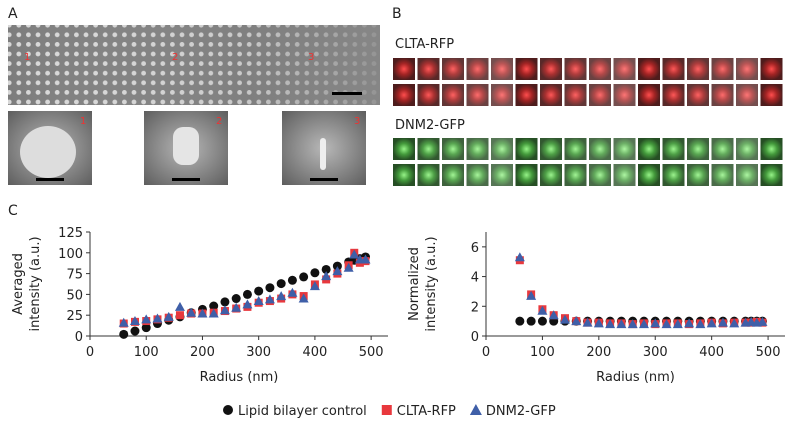 The width and height of the screenshot is (800, 427). What do you see at coordinates (13, 211) in the screenshot?
I see `panel-label: C` at bounding box center [13, 211].